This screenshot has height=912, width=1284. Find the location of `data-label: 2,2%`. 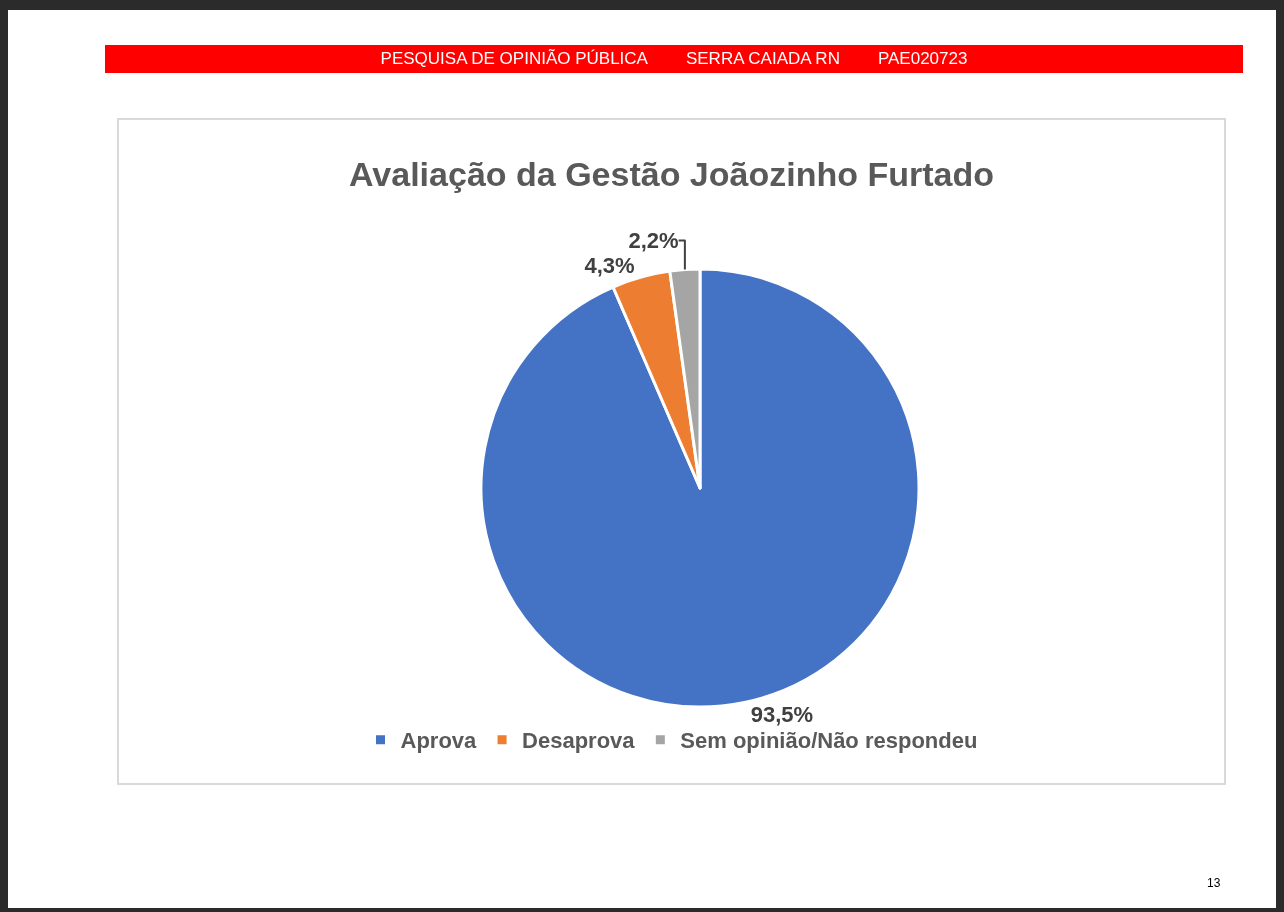

data-label: 2,2% is located at coordinates (653, 241).